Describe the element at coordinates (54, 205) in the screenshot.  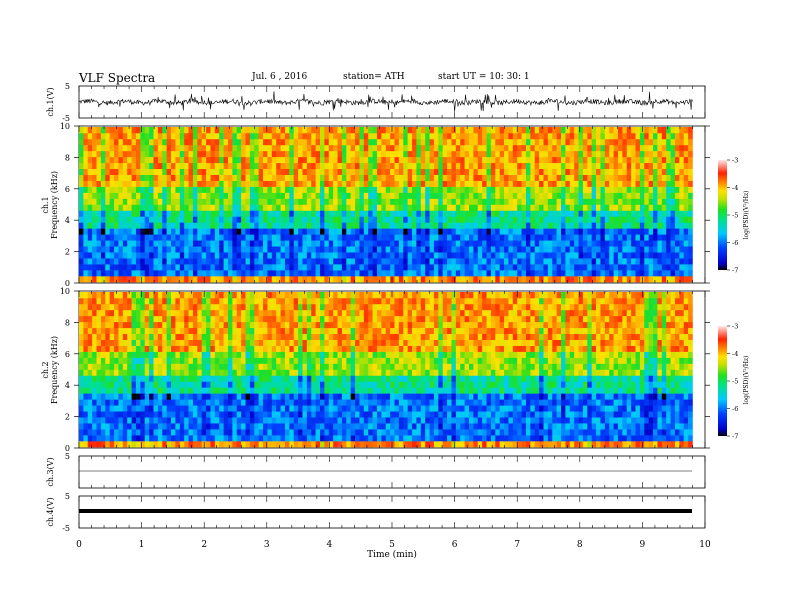
I see `ch1-frequency-label: Frequency (kHz)` at that location.